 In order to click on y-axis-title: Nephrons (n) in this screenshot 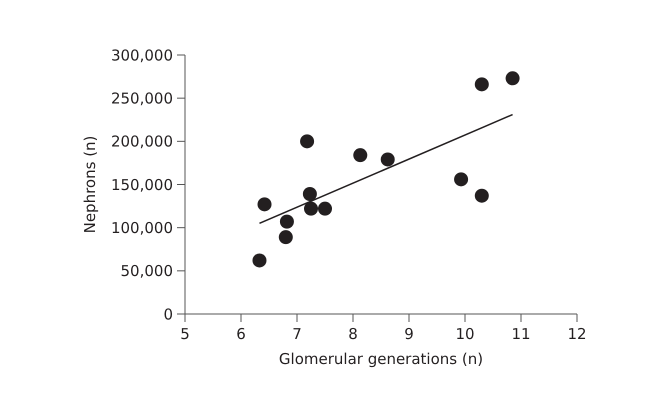, I will do `click(90, 185)`.